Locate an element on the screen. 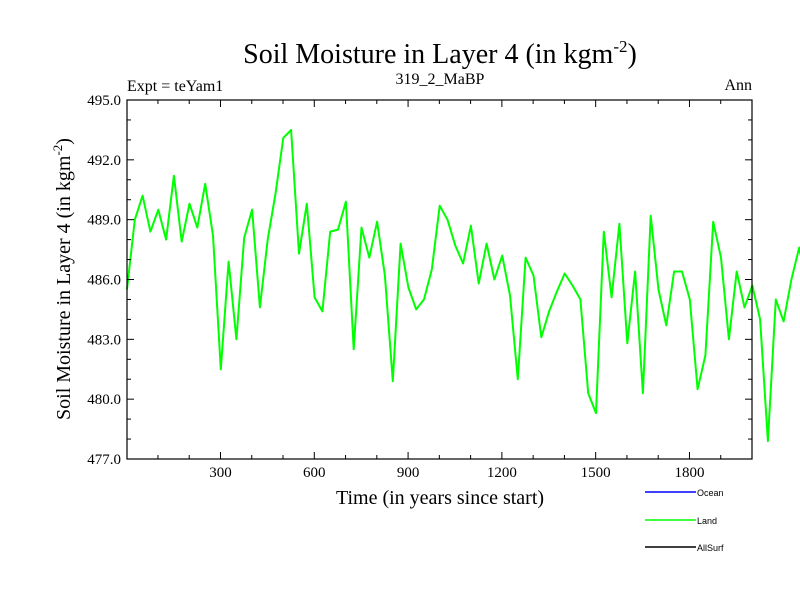  legend-label-ocean: Ocean is located at coordinates (710, 493).